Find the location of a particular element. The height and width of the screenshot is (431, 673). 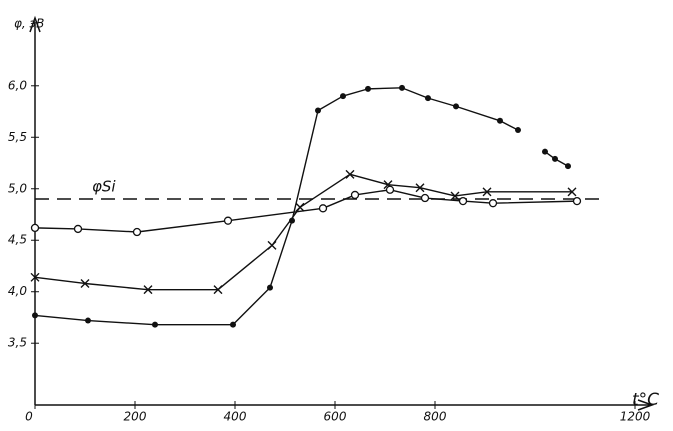

x-tick-label: 0 is located at coordinates (29, 417).